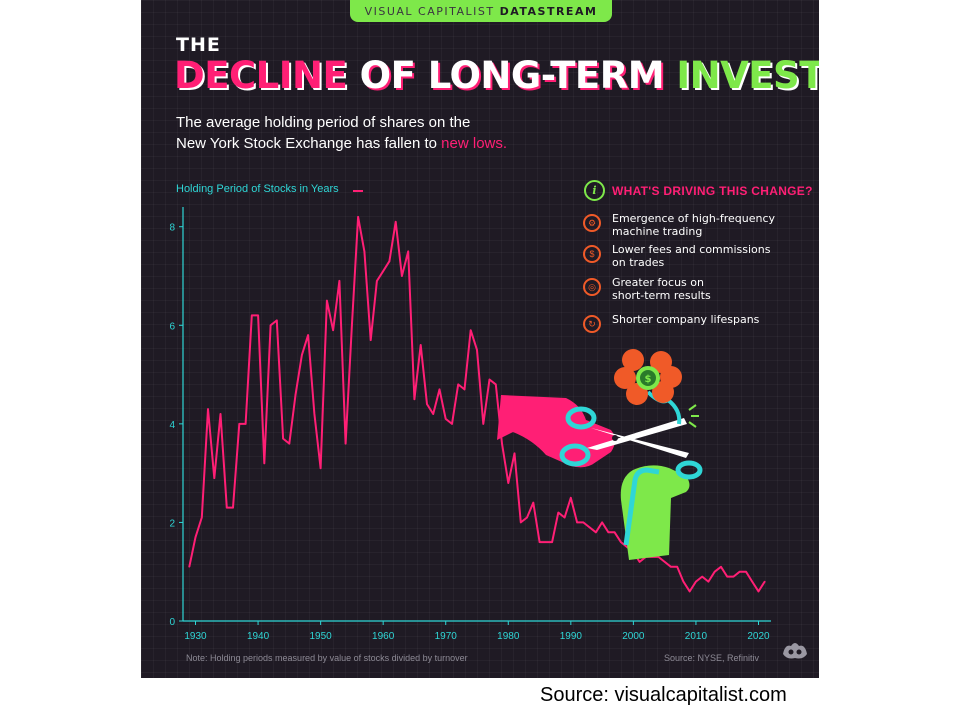 The image size is (960, 720). Describe the element at coordinates (172, 622) in the screenshot. I see `y-tick-label: 0` at that location.